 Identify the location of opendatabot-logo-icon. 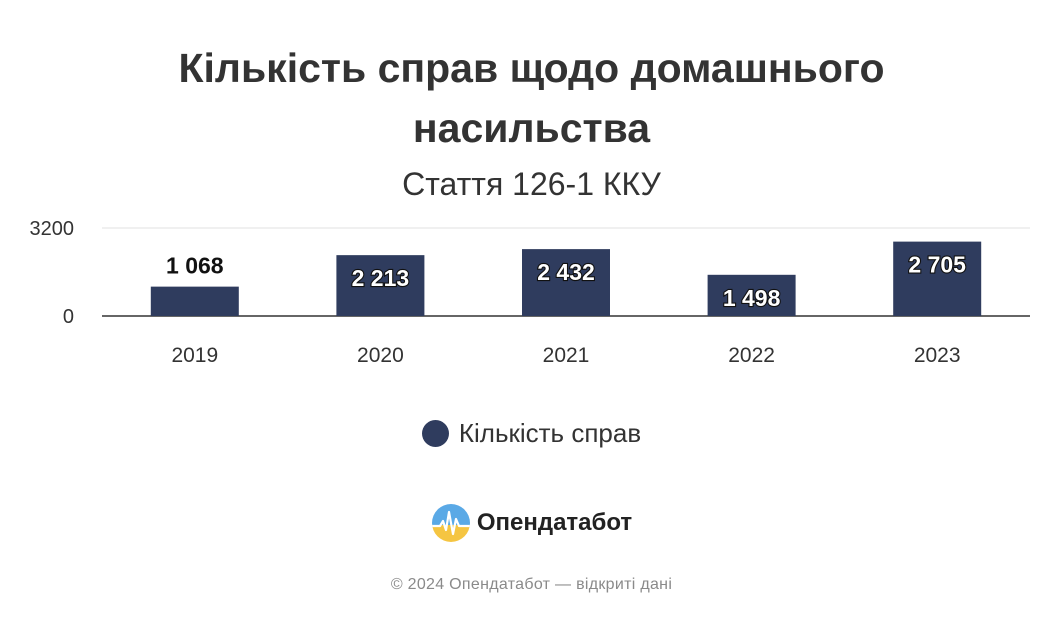
(450, 523).